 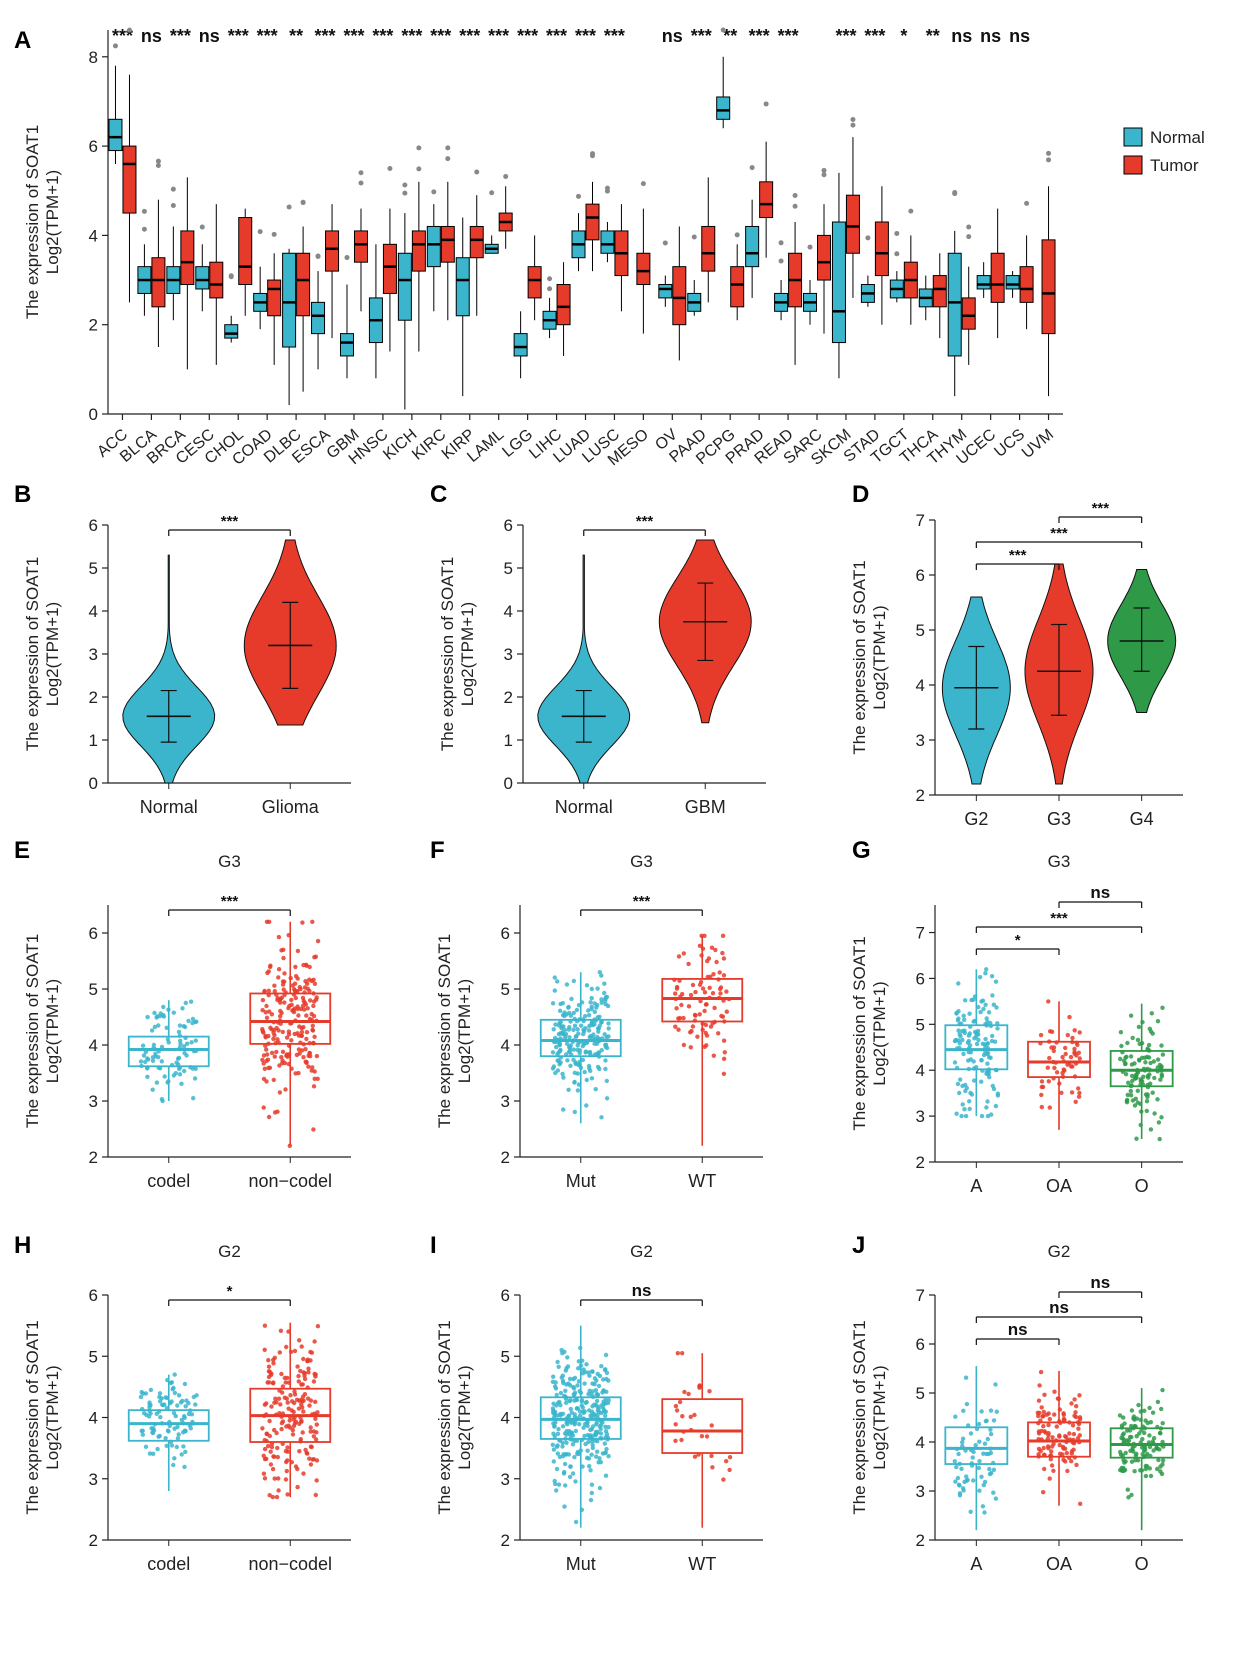 What do you see at coordinates (360, 246) in the screenshot?
I see `box` at bounding box center [360, 246].